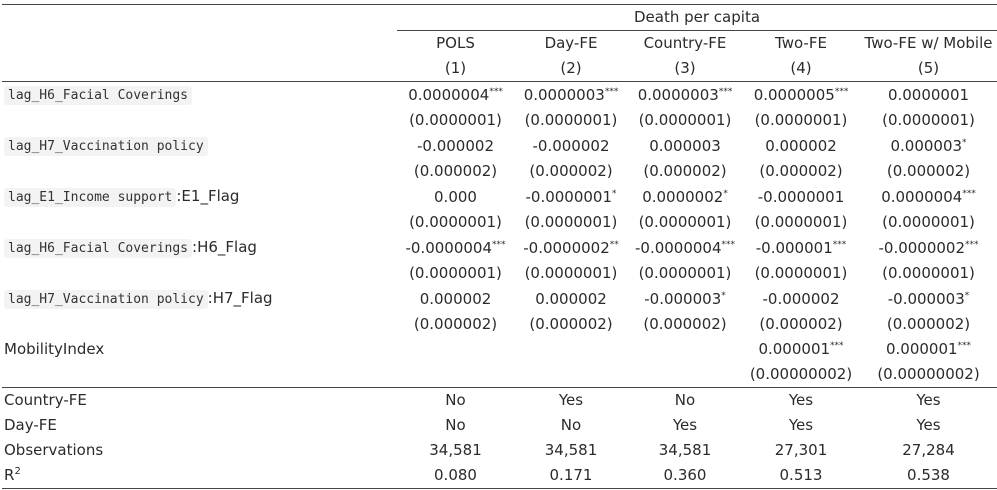  What do you see at coordinates (499, 375) in the screenshot?
I see `se-row: (0.00000002) (0.00000002)` at bounding box center [499, 375].